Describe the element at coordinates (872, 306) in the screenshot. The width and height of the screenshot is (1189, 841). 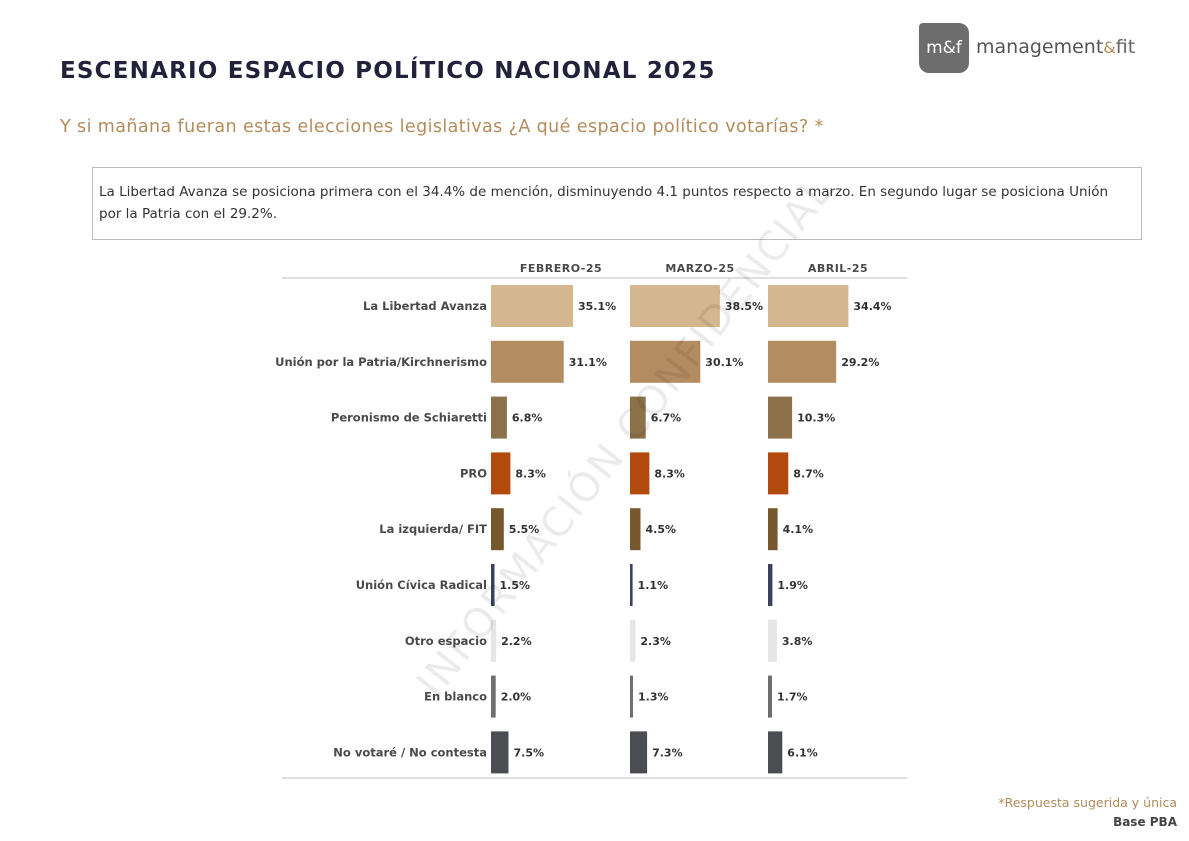
I see `data-label: 34.4%` at that location.